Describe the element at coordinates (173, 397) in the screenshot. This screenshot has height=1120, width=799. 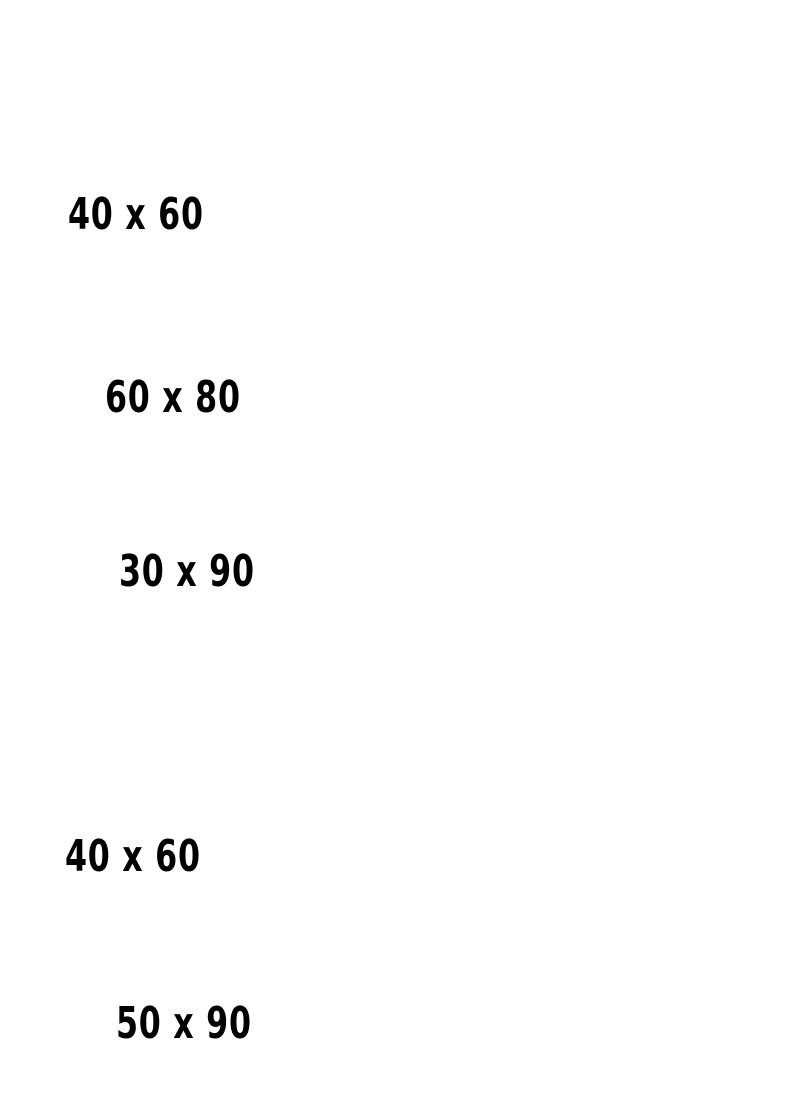
I see `size-label: 60 x 80` at that location.